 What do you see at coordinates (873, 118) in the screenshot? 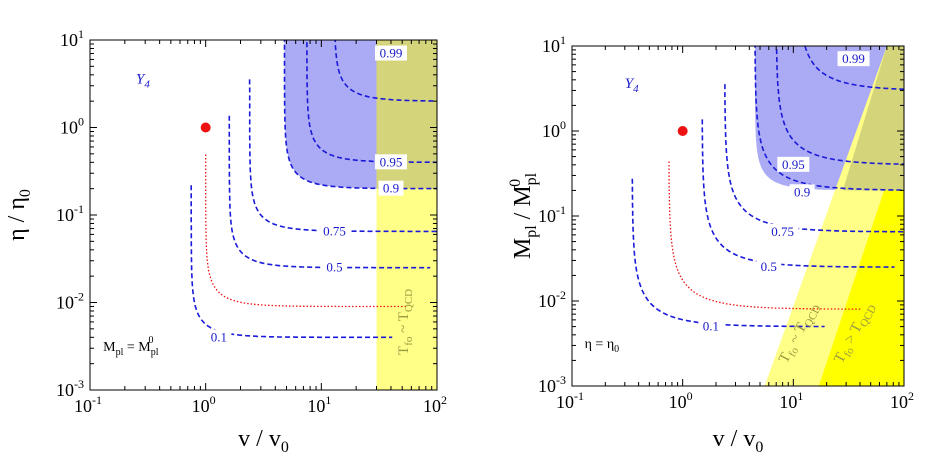
I see `overlap-region` at bounding box center [873, 118].